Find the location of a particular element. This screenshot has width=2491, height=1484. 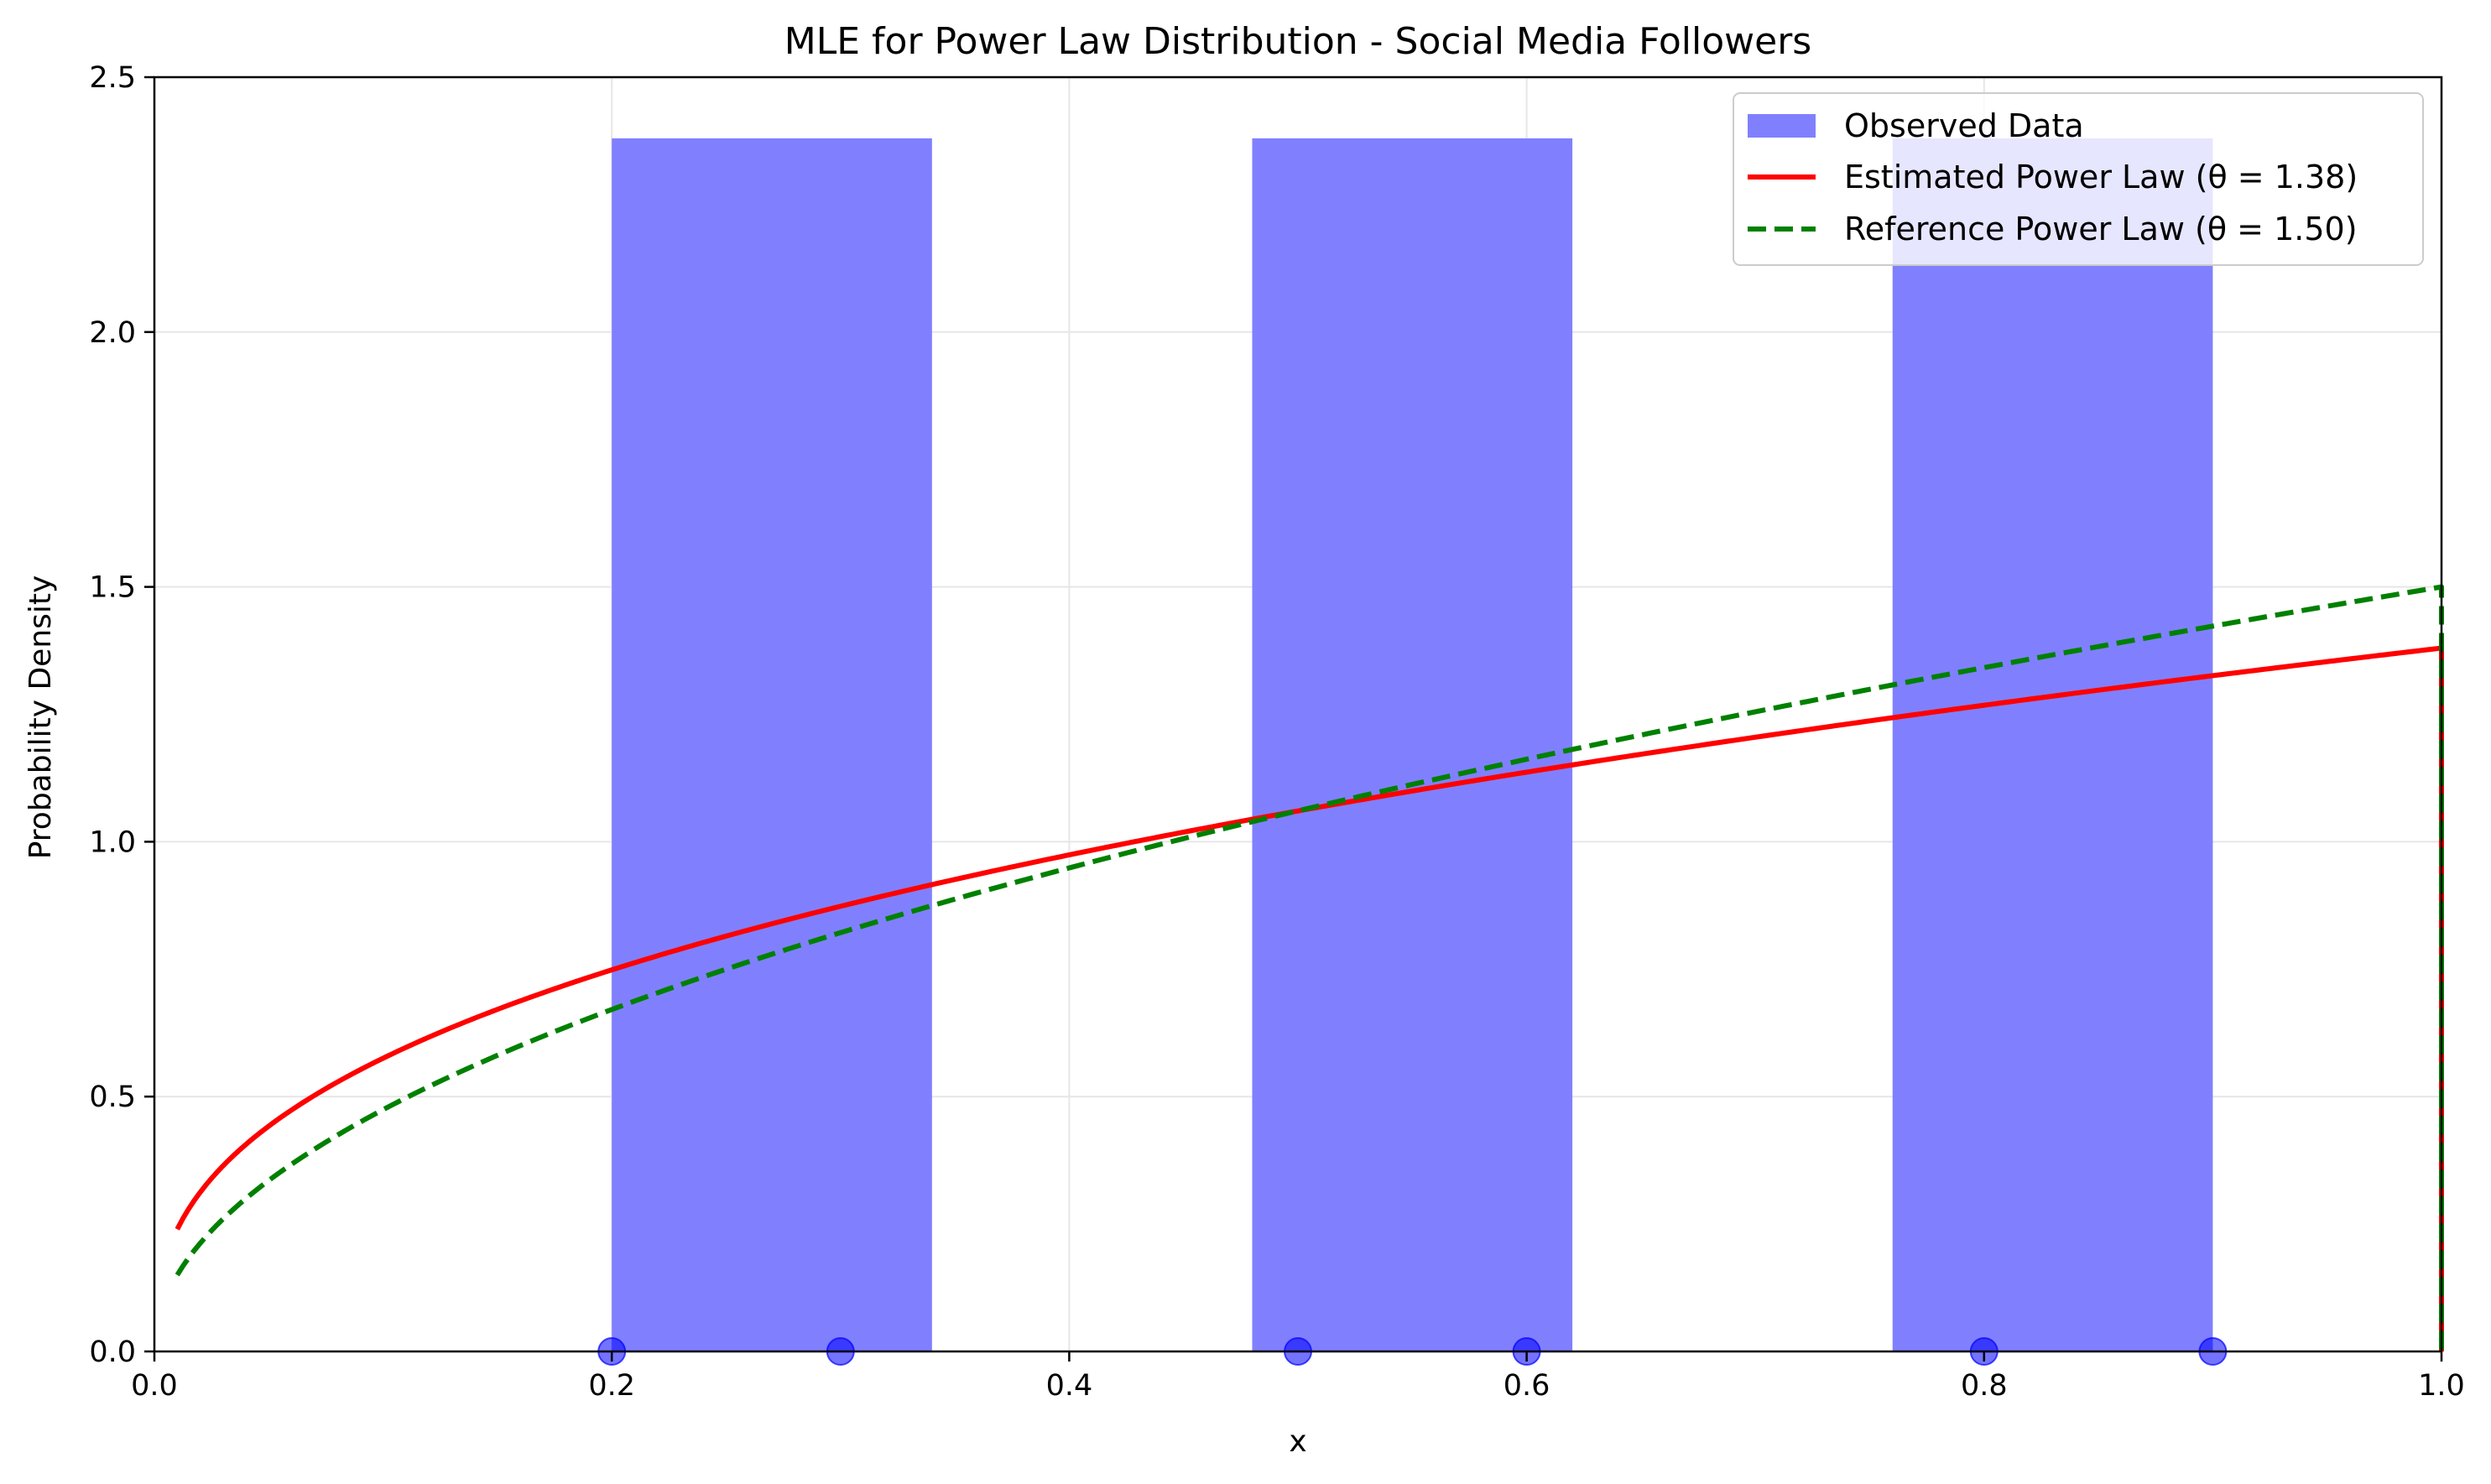

y-tick-label: 1.0 is located at coordinates (113, 842).